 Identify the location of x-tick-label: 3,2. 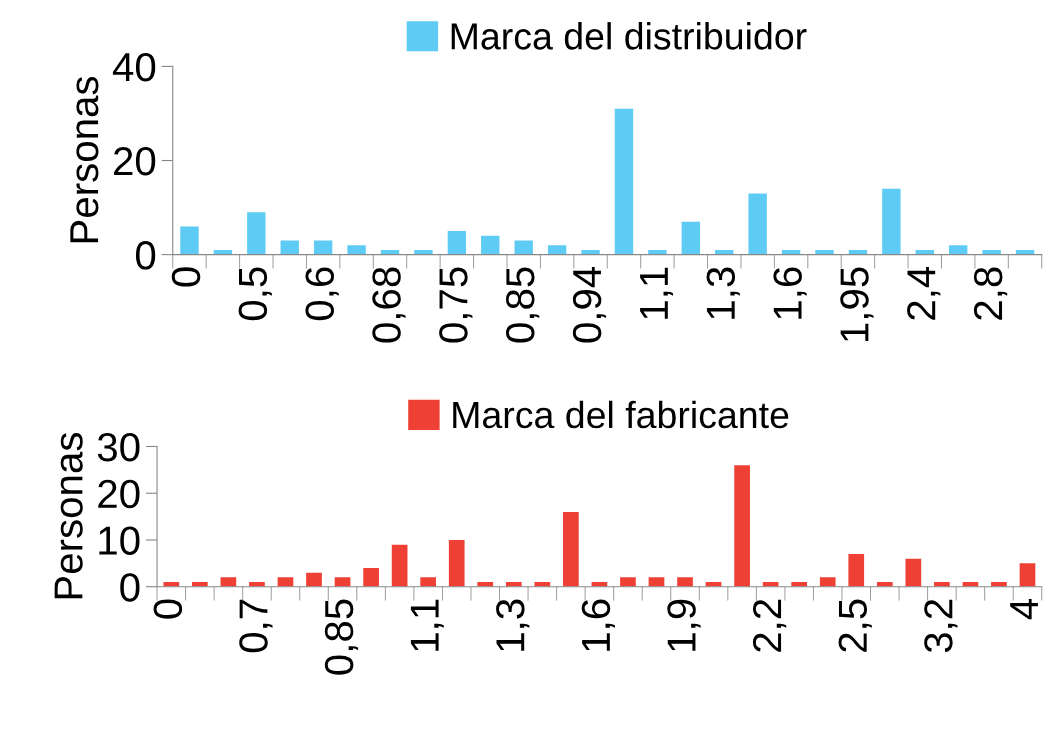
(941, 626).